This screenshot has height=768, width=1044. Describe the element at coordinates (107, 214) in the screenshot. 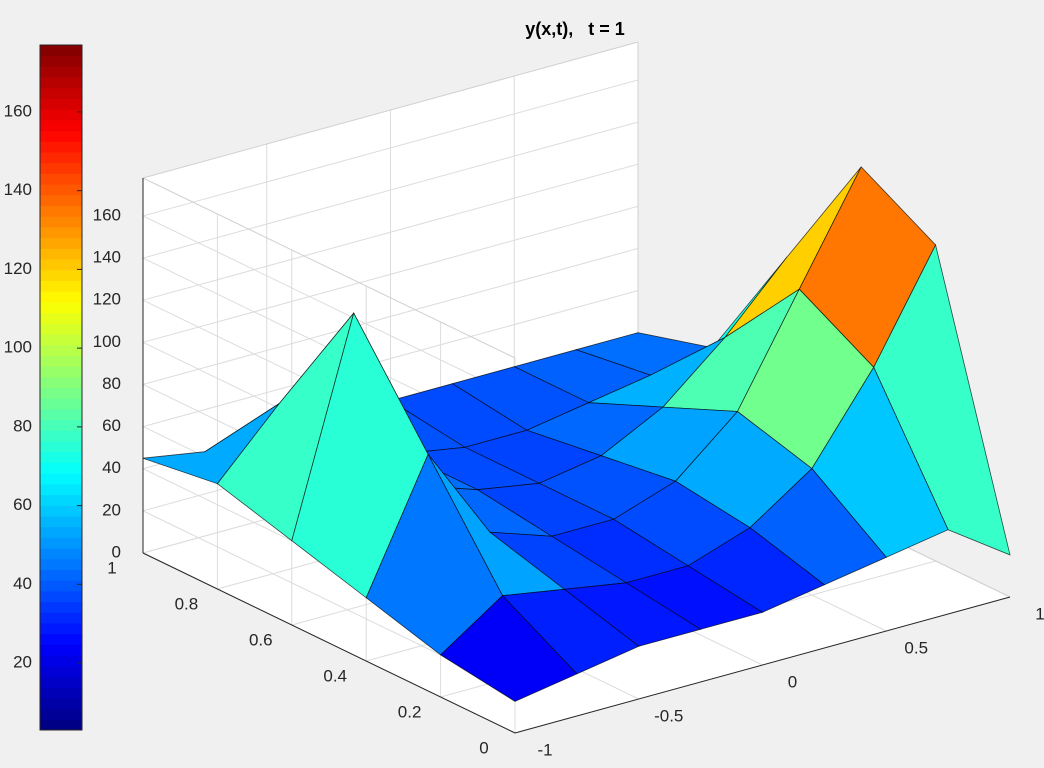

I see `z-tick-label: 160` at that location.